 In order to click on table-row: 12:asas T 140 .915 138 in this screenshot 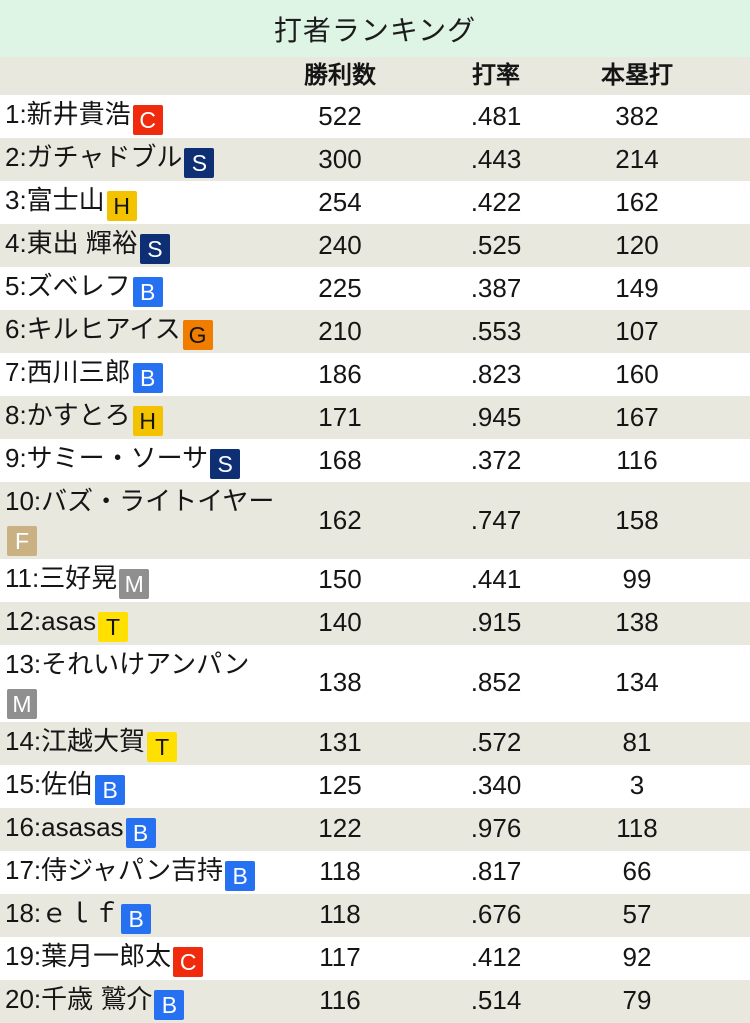, I will do `click(375, 623)`.